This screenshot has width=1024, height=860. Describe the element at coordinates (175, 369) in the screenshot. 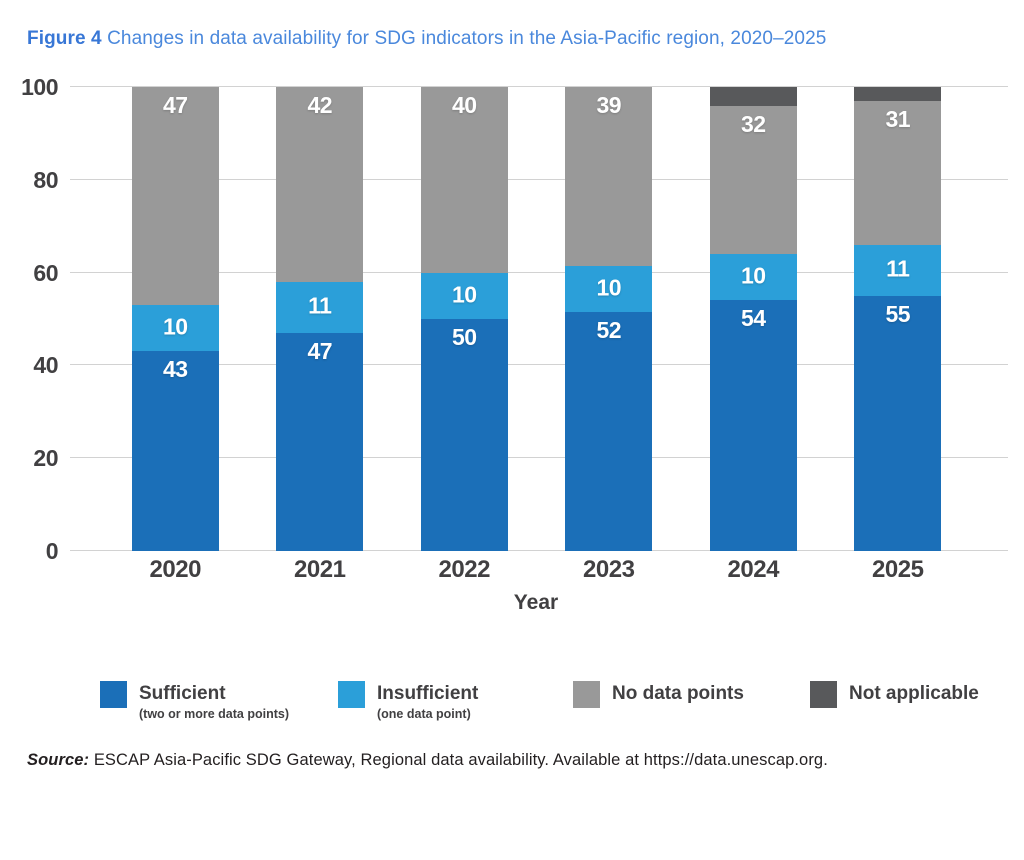

I see `value-label: 43` at that location.